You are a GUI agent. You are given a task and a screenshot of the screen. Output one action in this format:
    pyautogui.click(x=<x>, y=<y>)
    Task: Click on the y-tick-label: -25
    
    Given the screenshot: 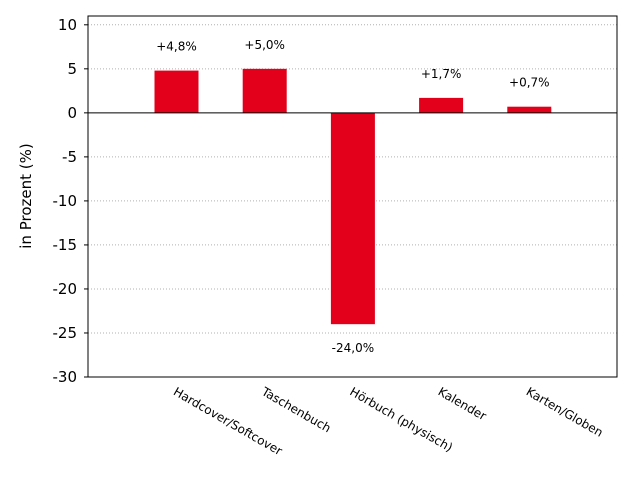 What is the action you would take?
    pyautogui.click(x=65, y=333)
    